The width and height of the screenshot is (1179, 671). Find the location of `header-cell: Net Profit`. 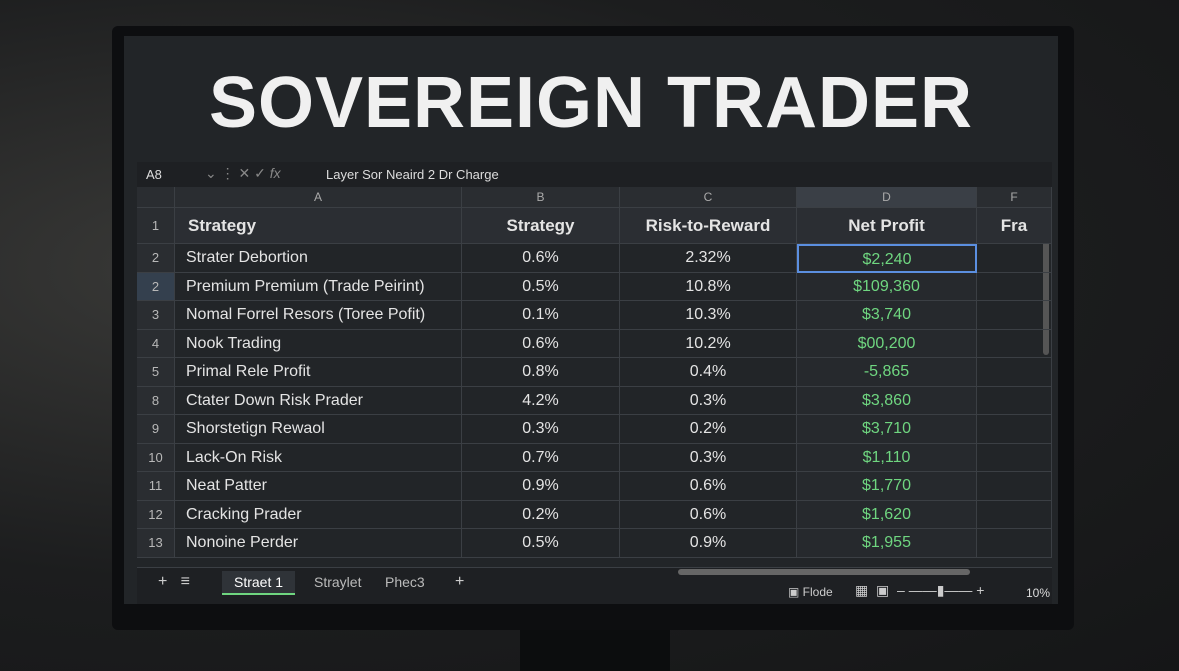

header-cell: Net Profit is located at coordinates (887, 226).